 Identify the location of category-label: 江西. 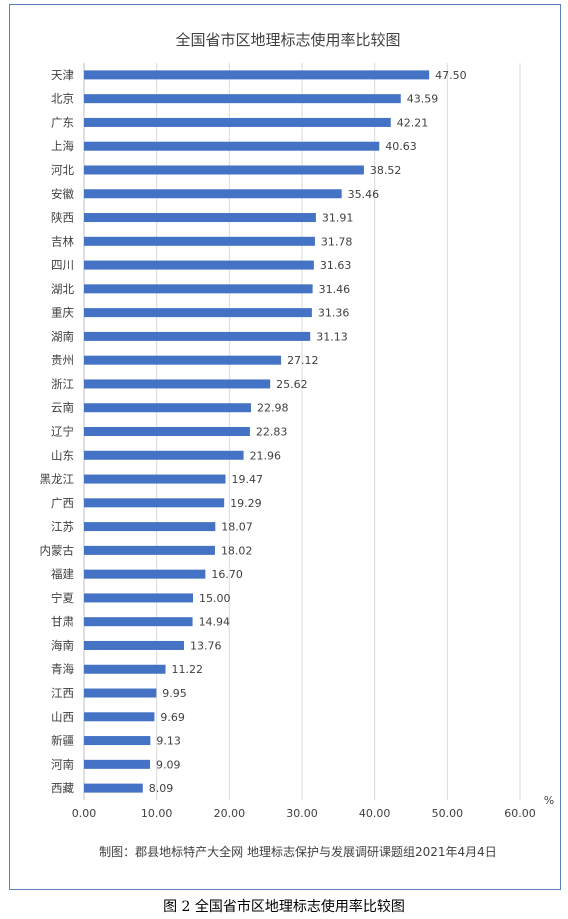
(62, 693).